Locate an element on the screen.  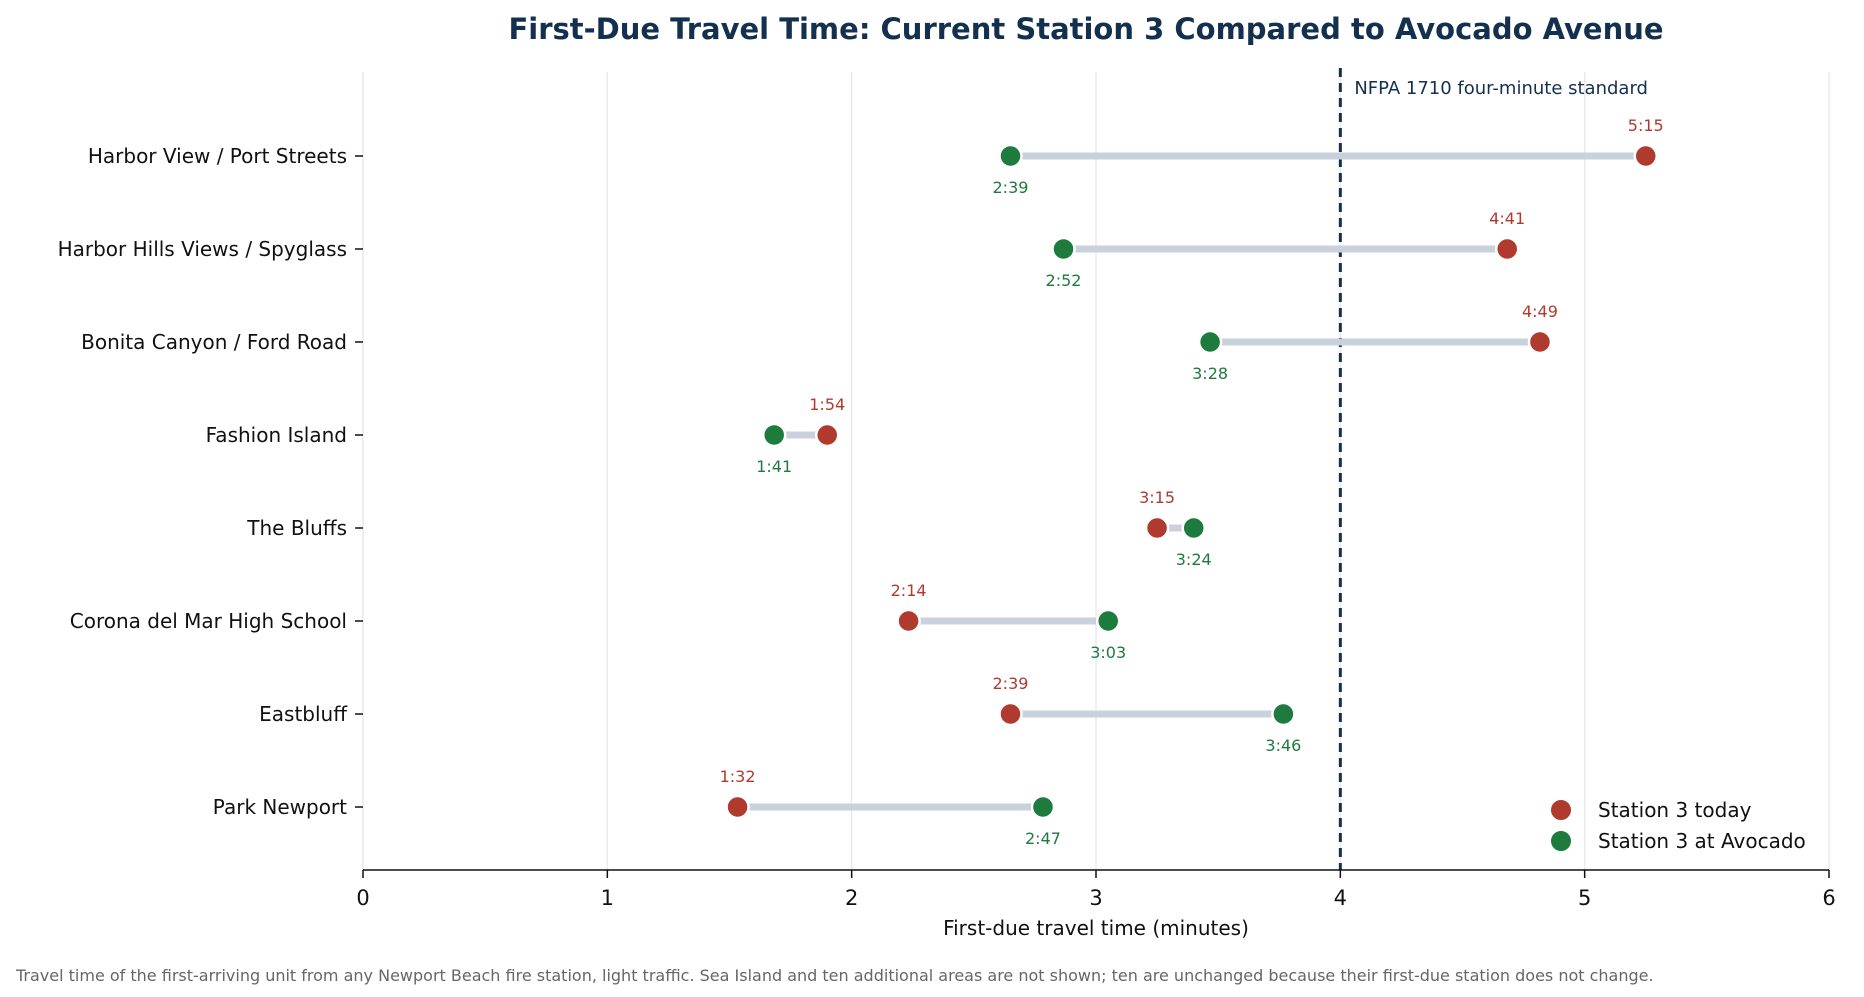
value-label: 5:15 is located at coordinates (1646, 125).